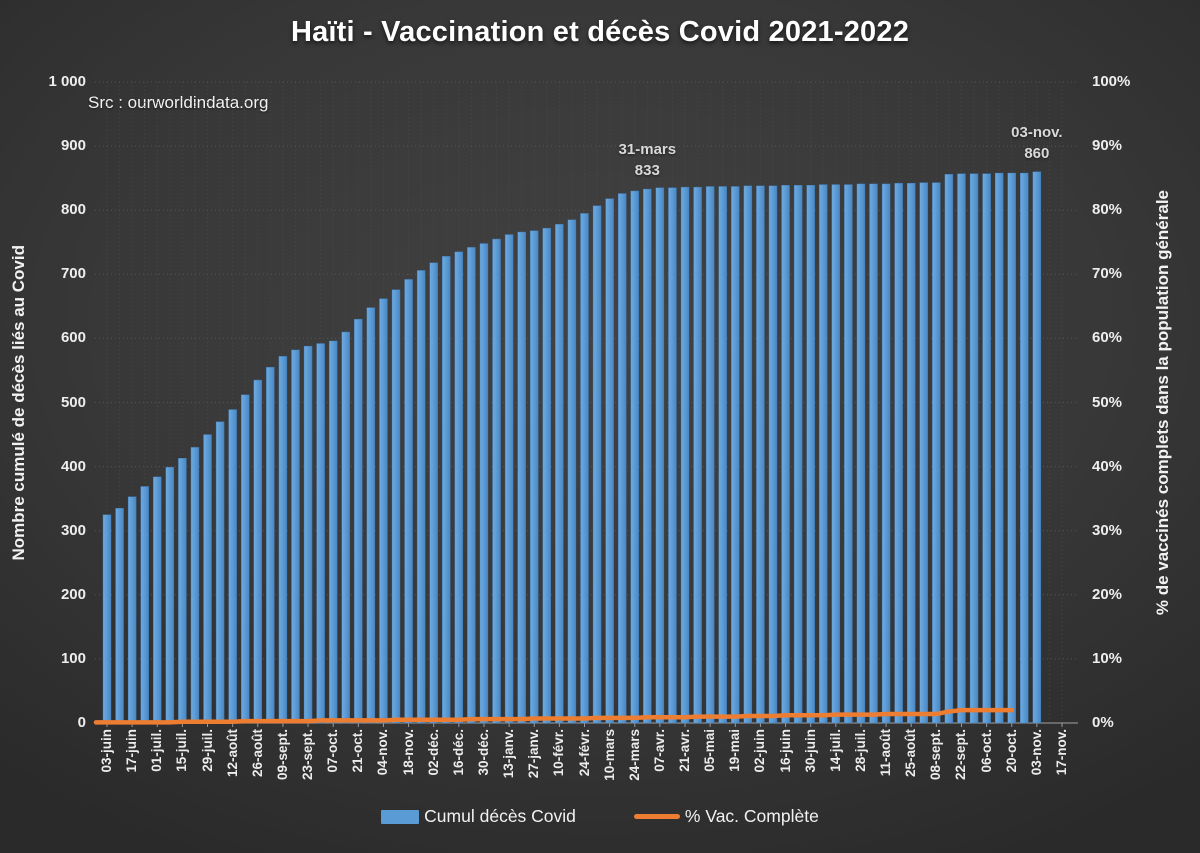 This screenshot has width=1200, height=853. Describe the element at coordinates (1107, 274) in the screenshot. I see `y-right-tick-label: 70%` at that location.